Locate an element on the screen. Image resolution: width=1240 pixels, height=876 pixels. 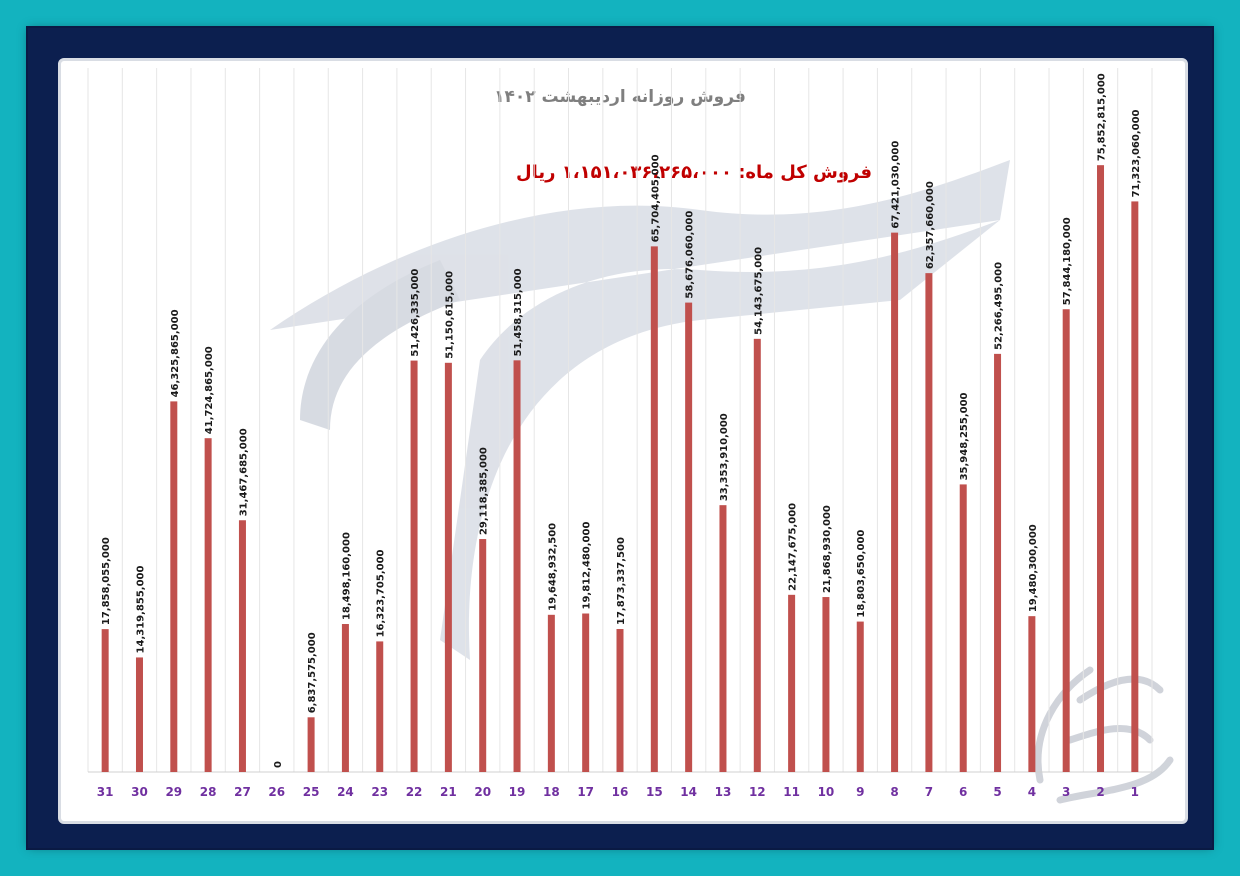
data-label-day-17: 19,812,480,000 is located at coordinates (587, 566).